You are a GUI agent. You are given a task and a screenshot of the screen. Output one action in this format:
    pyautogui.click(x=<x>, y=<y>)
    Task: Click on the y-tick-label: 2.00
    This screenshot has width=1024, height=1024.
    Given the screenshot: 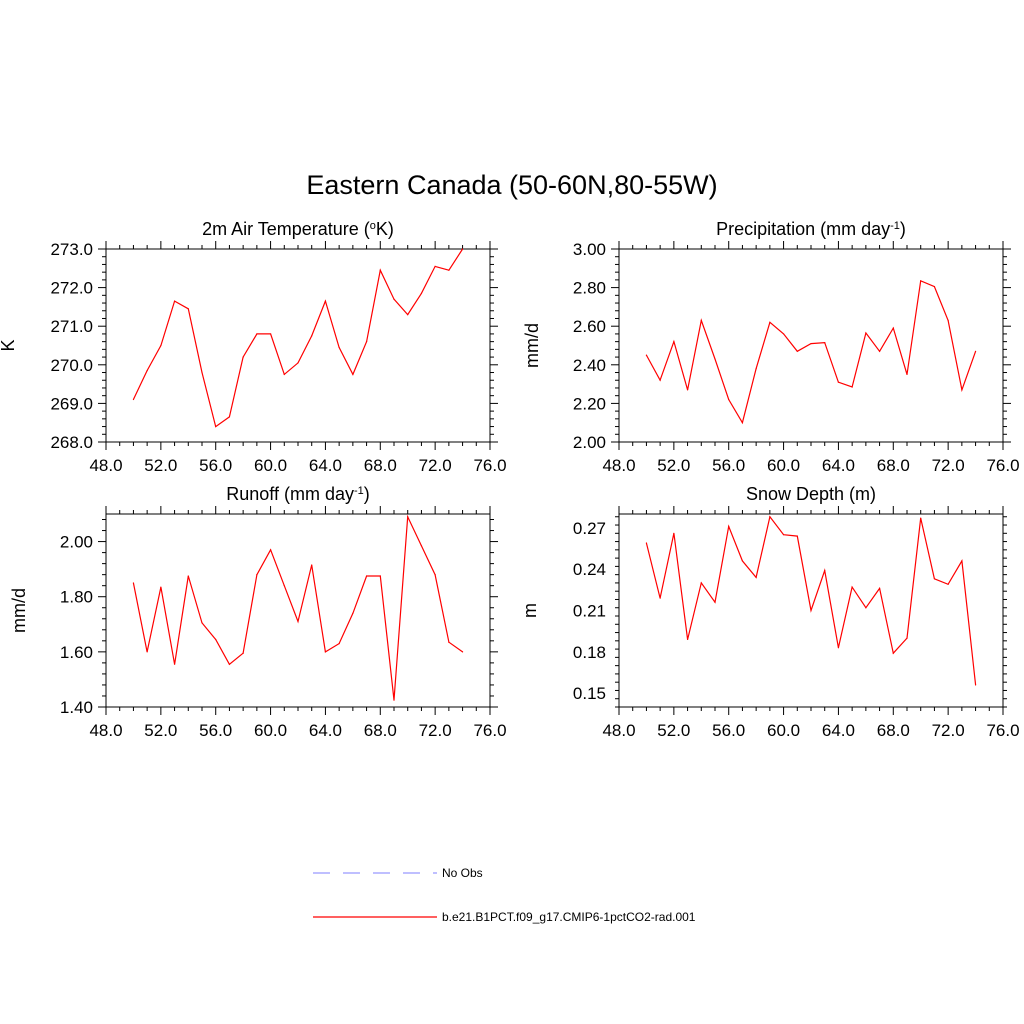 What is the action you would take?
    pyautogui.click(x=76, y=542)
    